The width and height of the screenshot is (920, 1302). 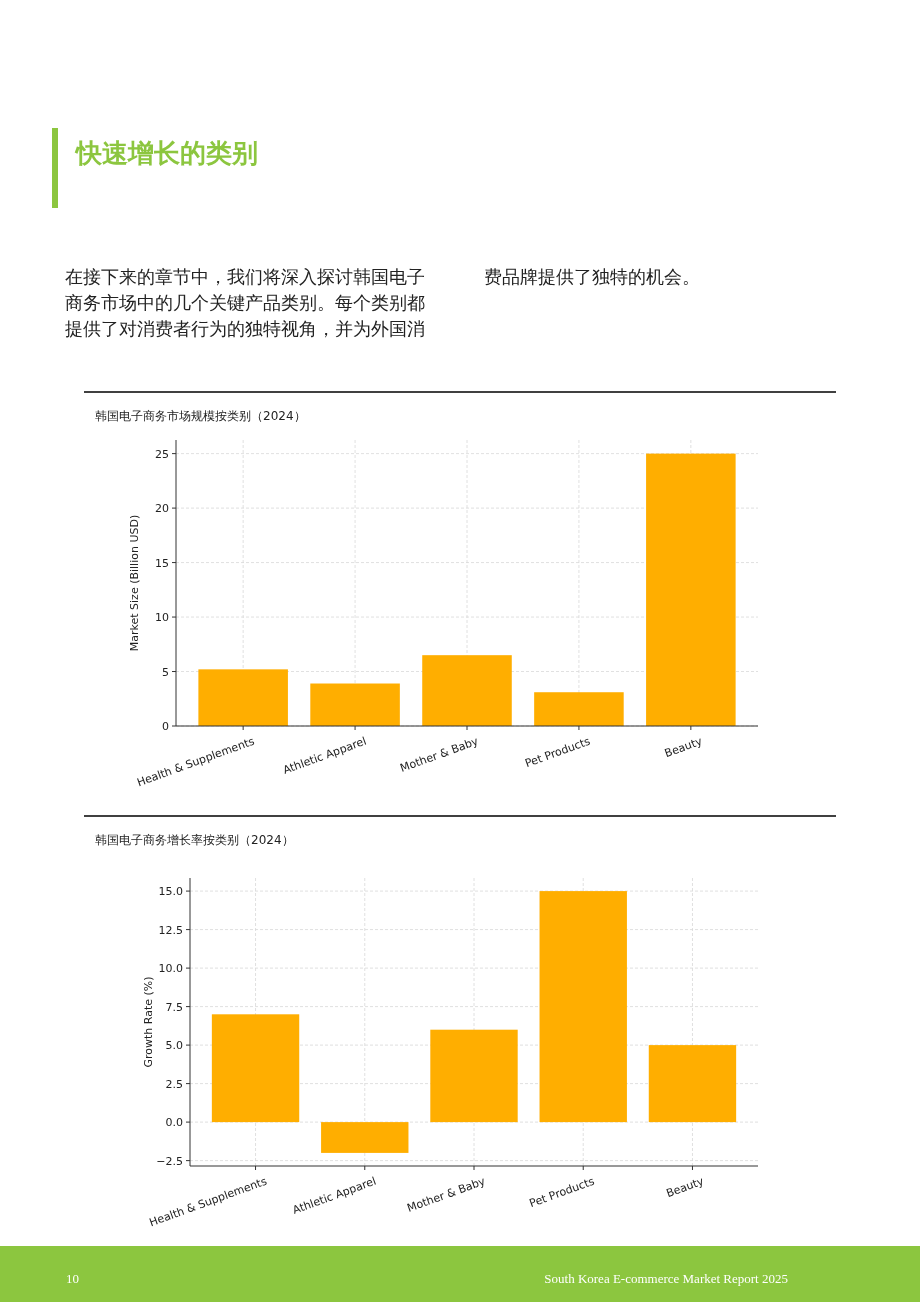 What do you see at coordinates (72, 1278) in the screenshot?
I see `text: 10` at bounding box center [72, 1278].